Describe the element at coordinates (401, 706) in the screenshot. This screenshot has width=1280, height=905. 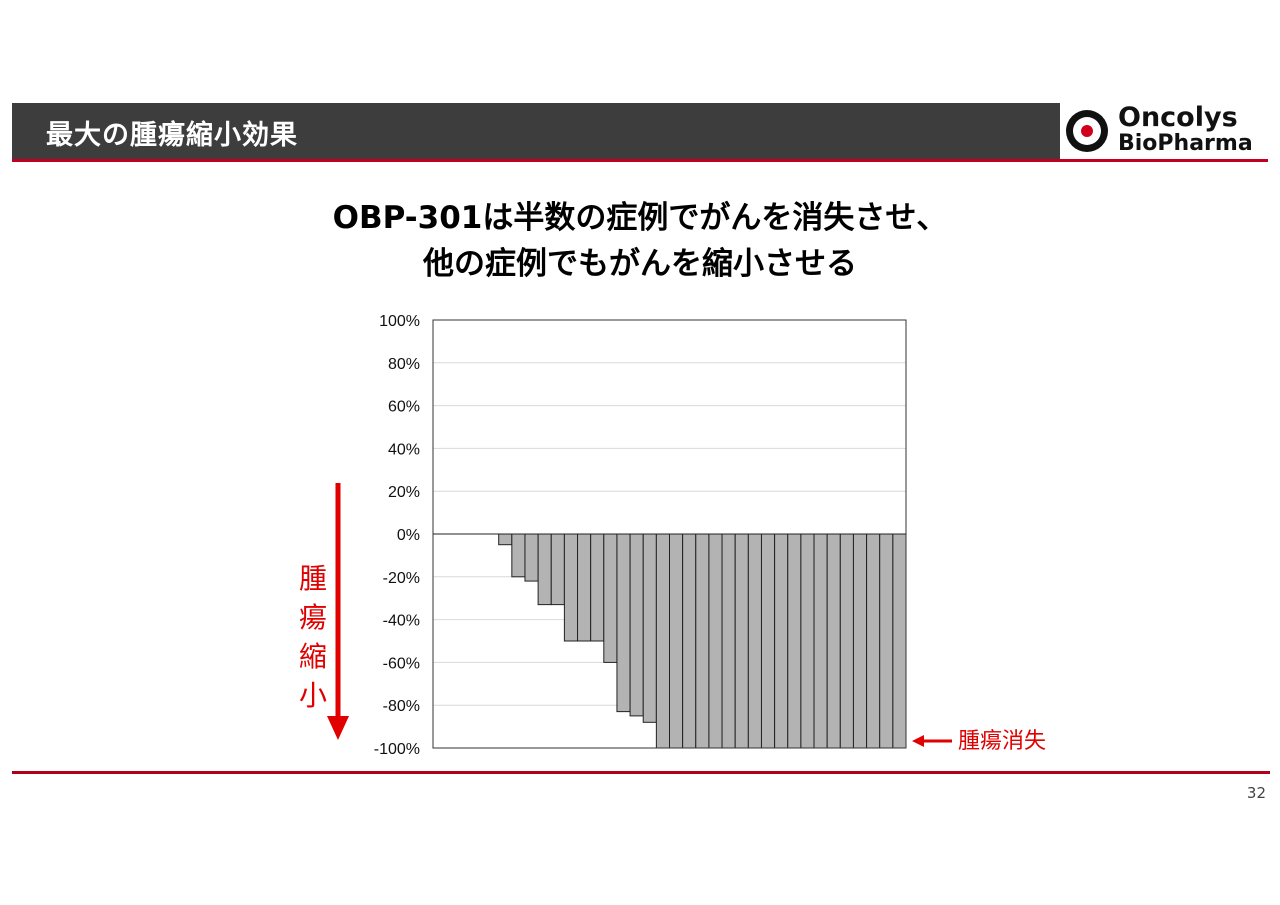
I see `y-tick-label: -80%` at that location.